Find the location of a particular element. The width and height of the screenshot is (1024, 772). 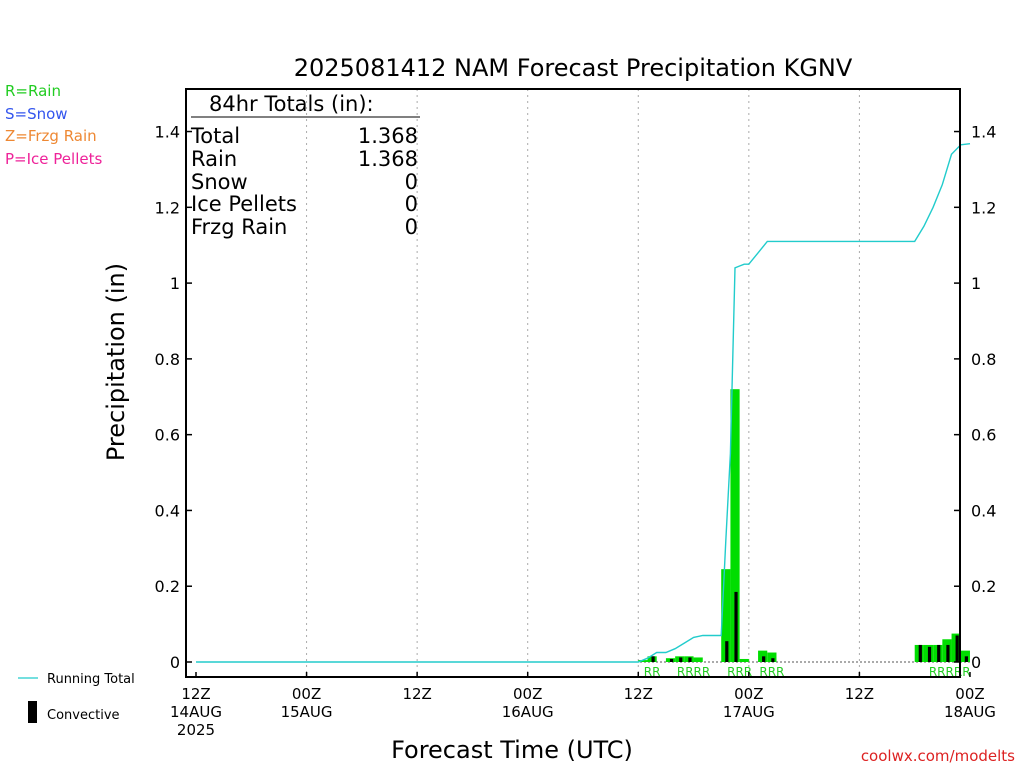

y-tick-label-left-2: 0.4 is located at coordinates (167, 510).